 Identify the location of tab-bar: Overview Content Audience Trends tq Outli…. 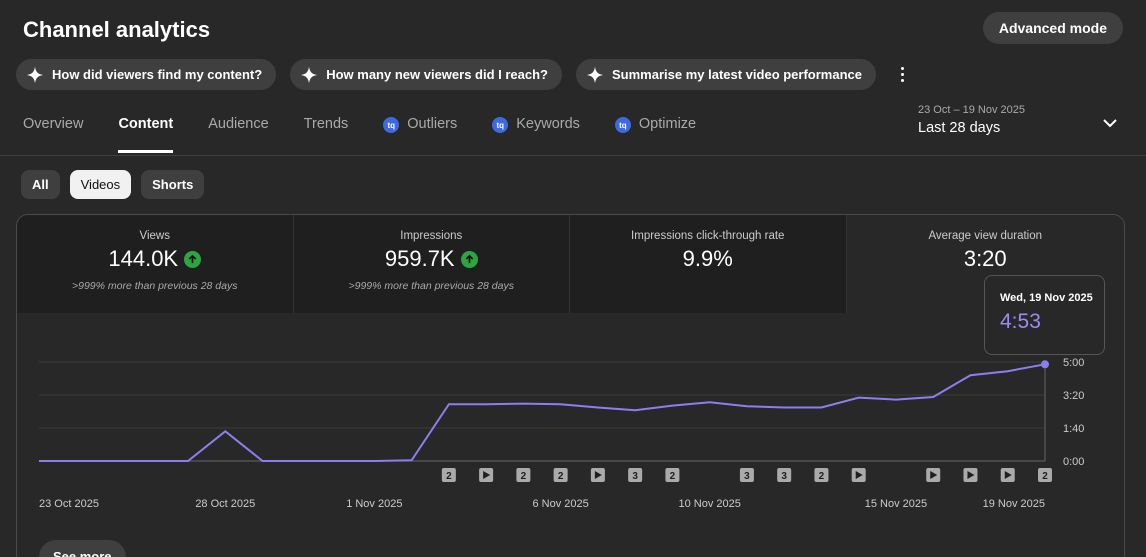
(377, 135).